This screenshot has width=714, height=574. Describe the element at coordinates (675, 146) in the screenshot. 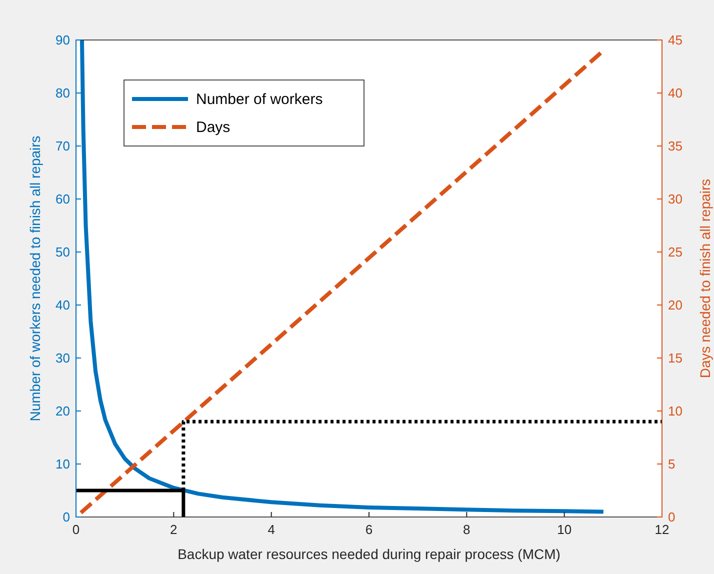

I see `y2-tick-label: 35` at that location.